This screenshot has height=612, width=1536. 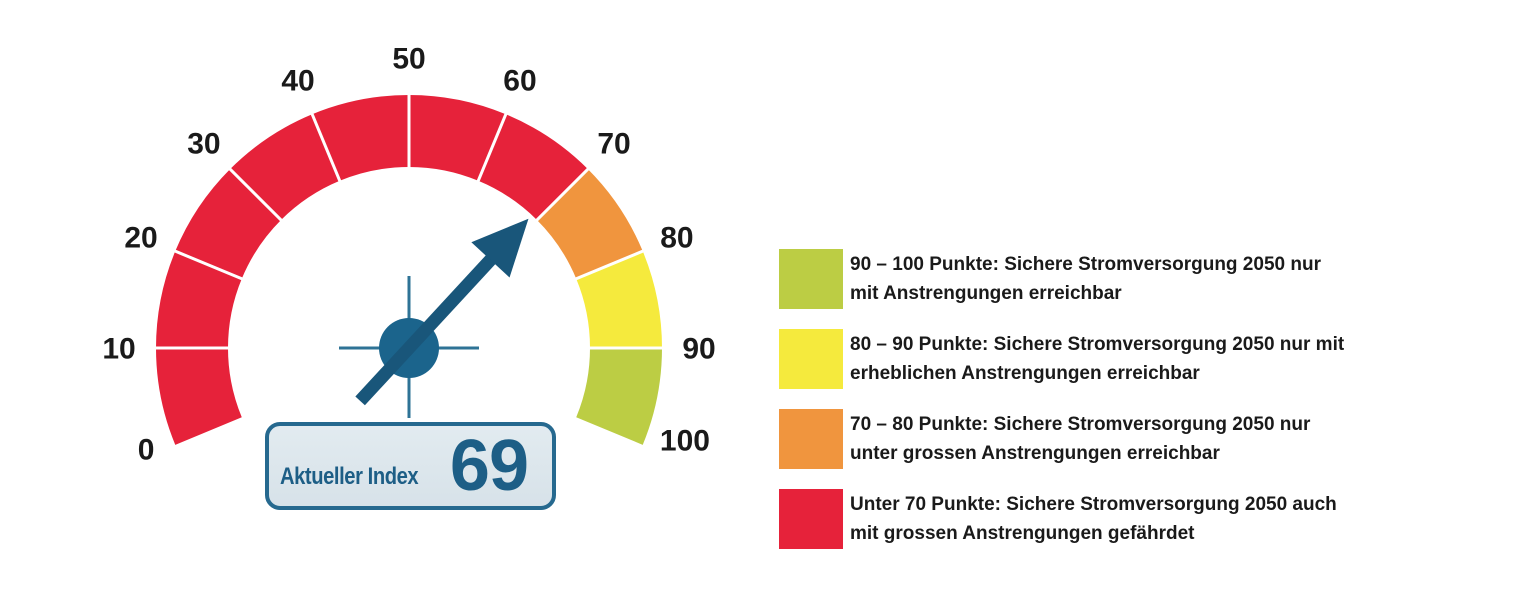 I want to click on gauge-tick-label: 100, so click(x=685, y=440).